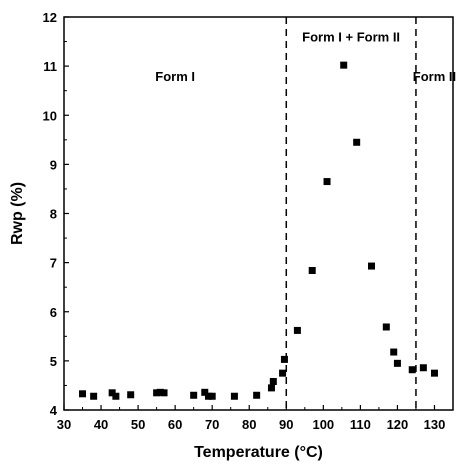  I want to click on x-tick-label: 110, so click(360, 424).